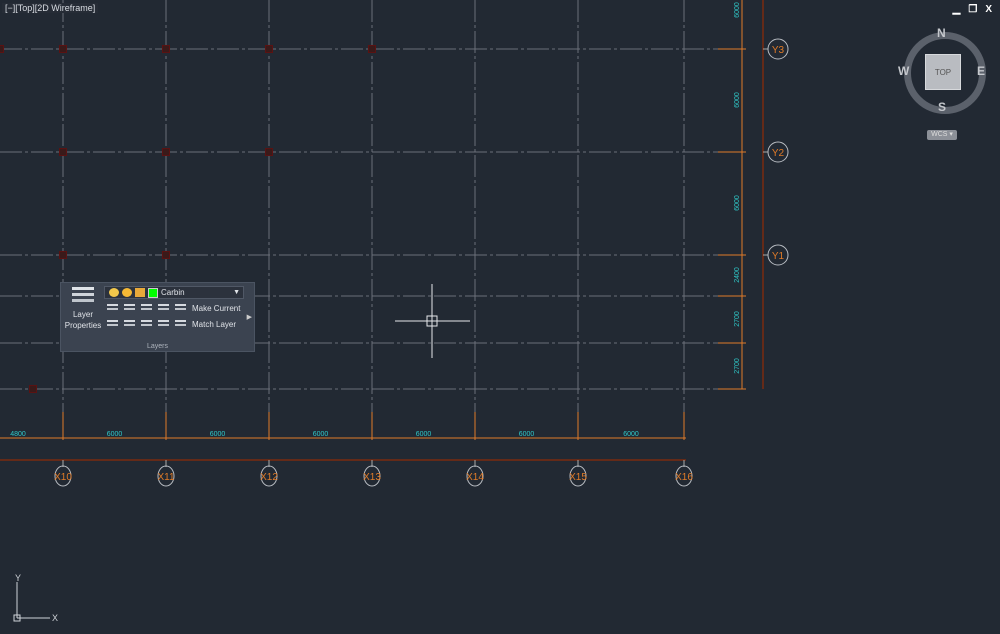 The image size is (1000, 634). I want to click on axis-label-y2: Y2, so click(778, 153).